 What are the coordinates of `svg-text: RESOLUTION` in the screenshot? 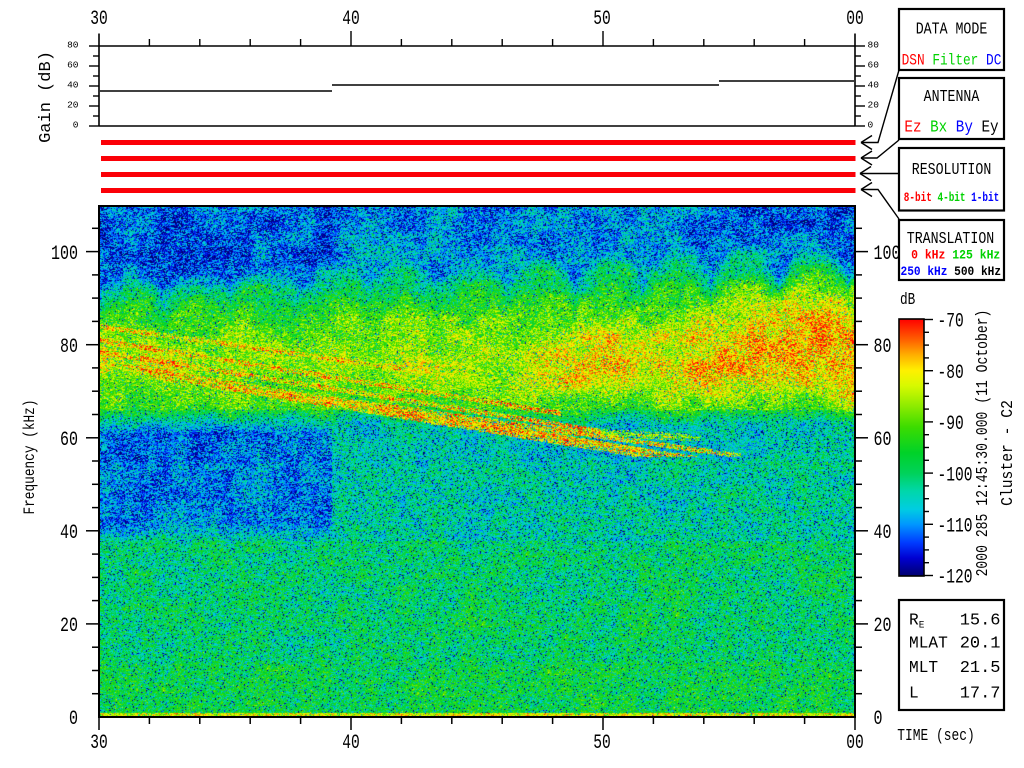 It's located at (952, 170).